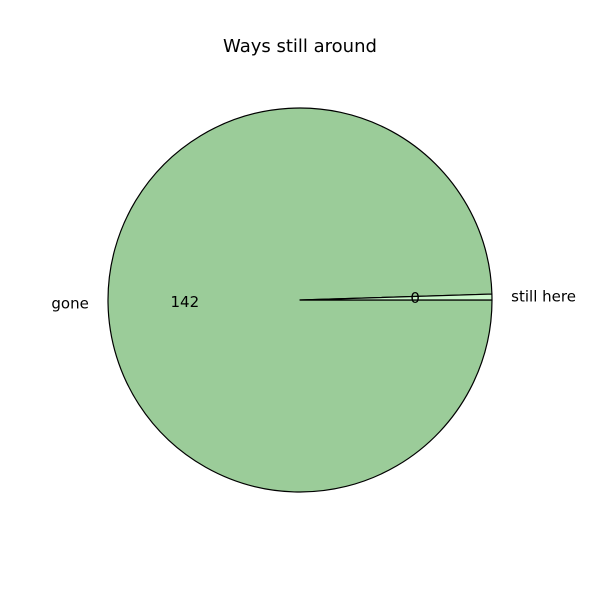 The height and width of the screenshot is (600, 600). Describe the element at coordinates (543, 297) in the screenshot. I see `slice-label-still-here: still here` at that location.